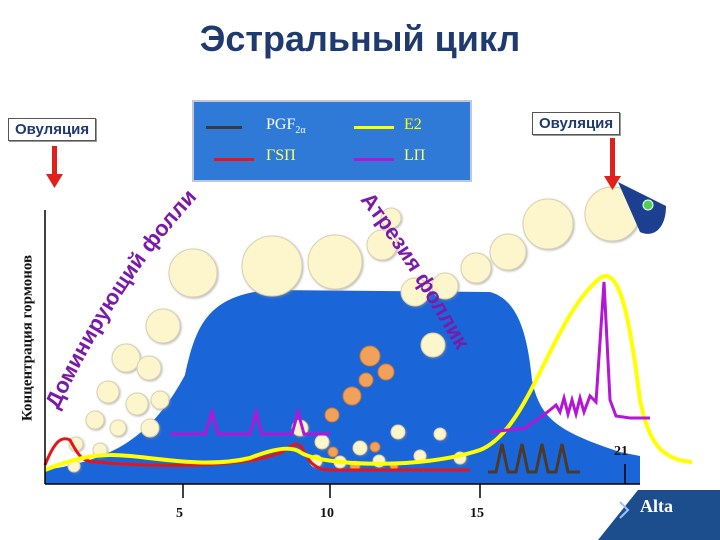 The width and height of the screenshot is (720, 540). Describe the element at coordinates (374, 127) in the screenshot. I see `legend-e2-line` at that location.